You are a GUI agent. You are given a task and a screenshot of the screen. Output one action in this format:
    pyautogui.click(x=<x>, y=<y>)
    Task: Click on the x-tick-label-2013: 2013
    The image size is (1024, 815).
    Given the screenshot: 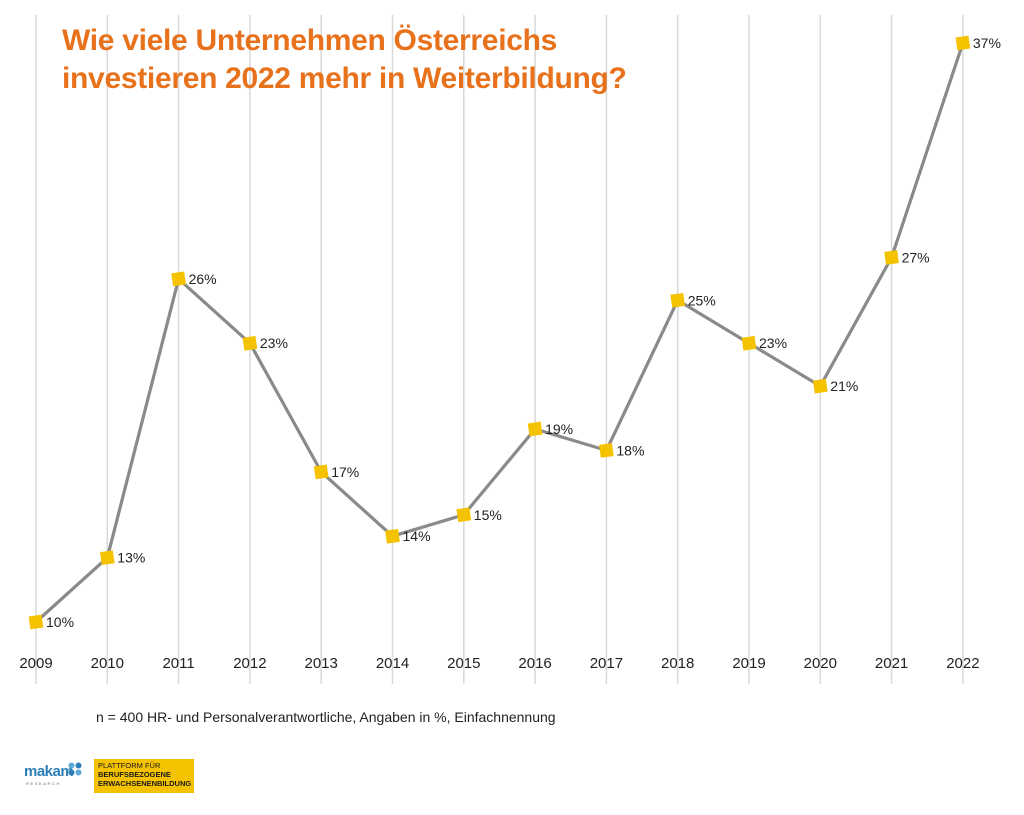 What is the action you would take?
    pyautogui.click(x=321, y=663)
    